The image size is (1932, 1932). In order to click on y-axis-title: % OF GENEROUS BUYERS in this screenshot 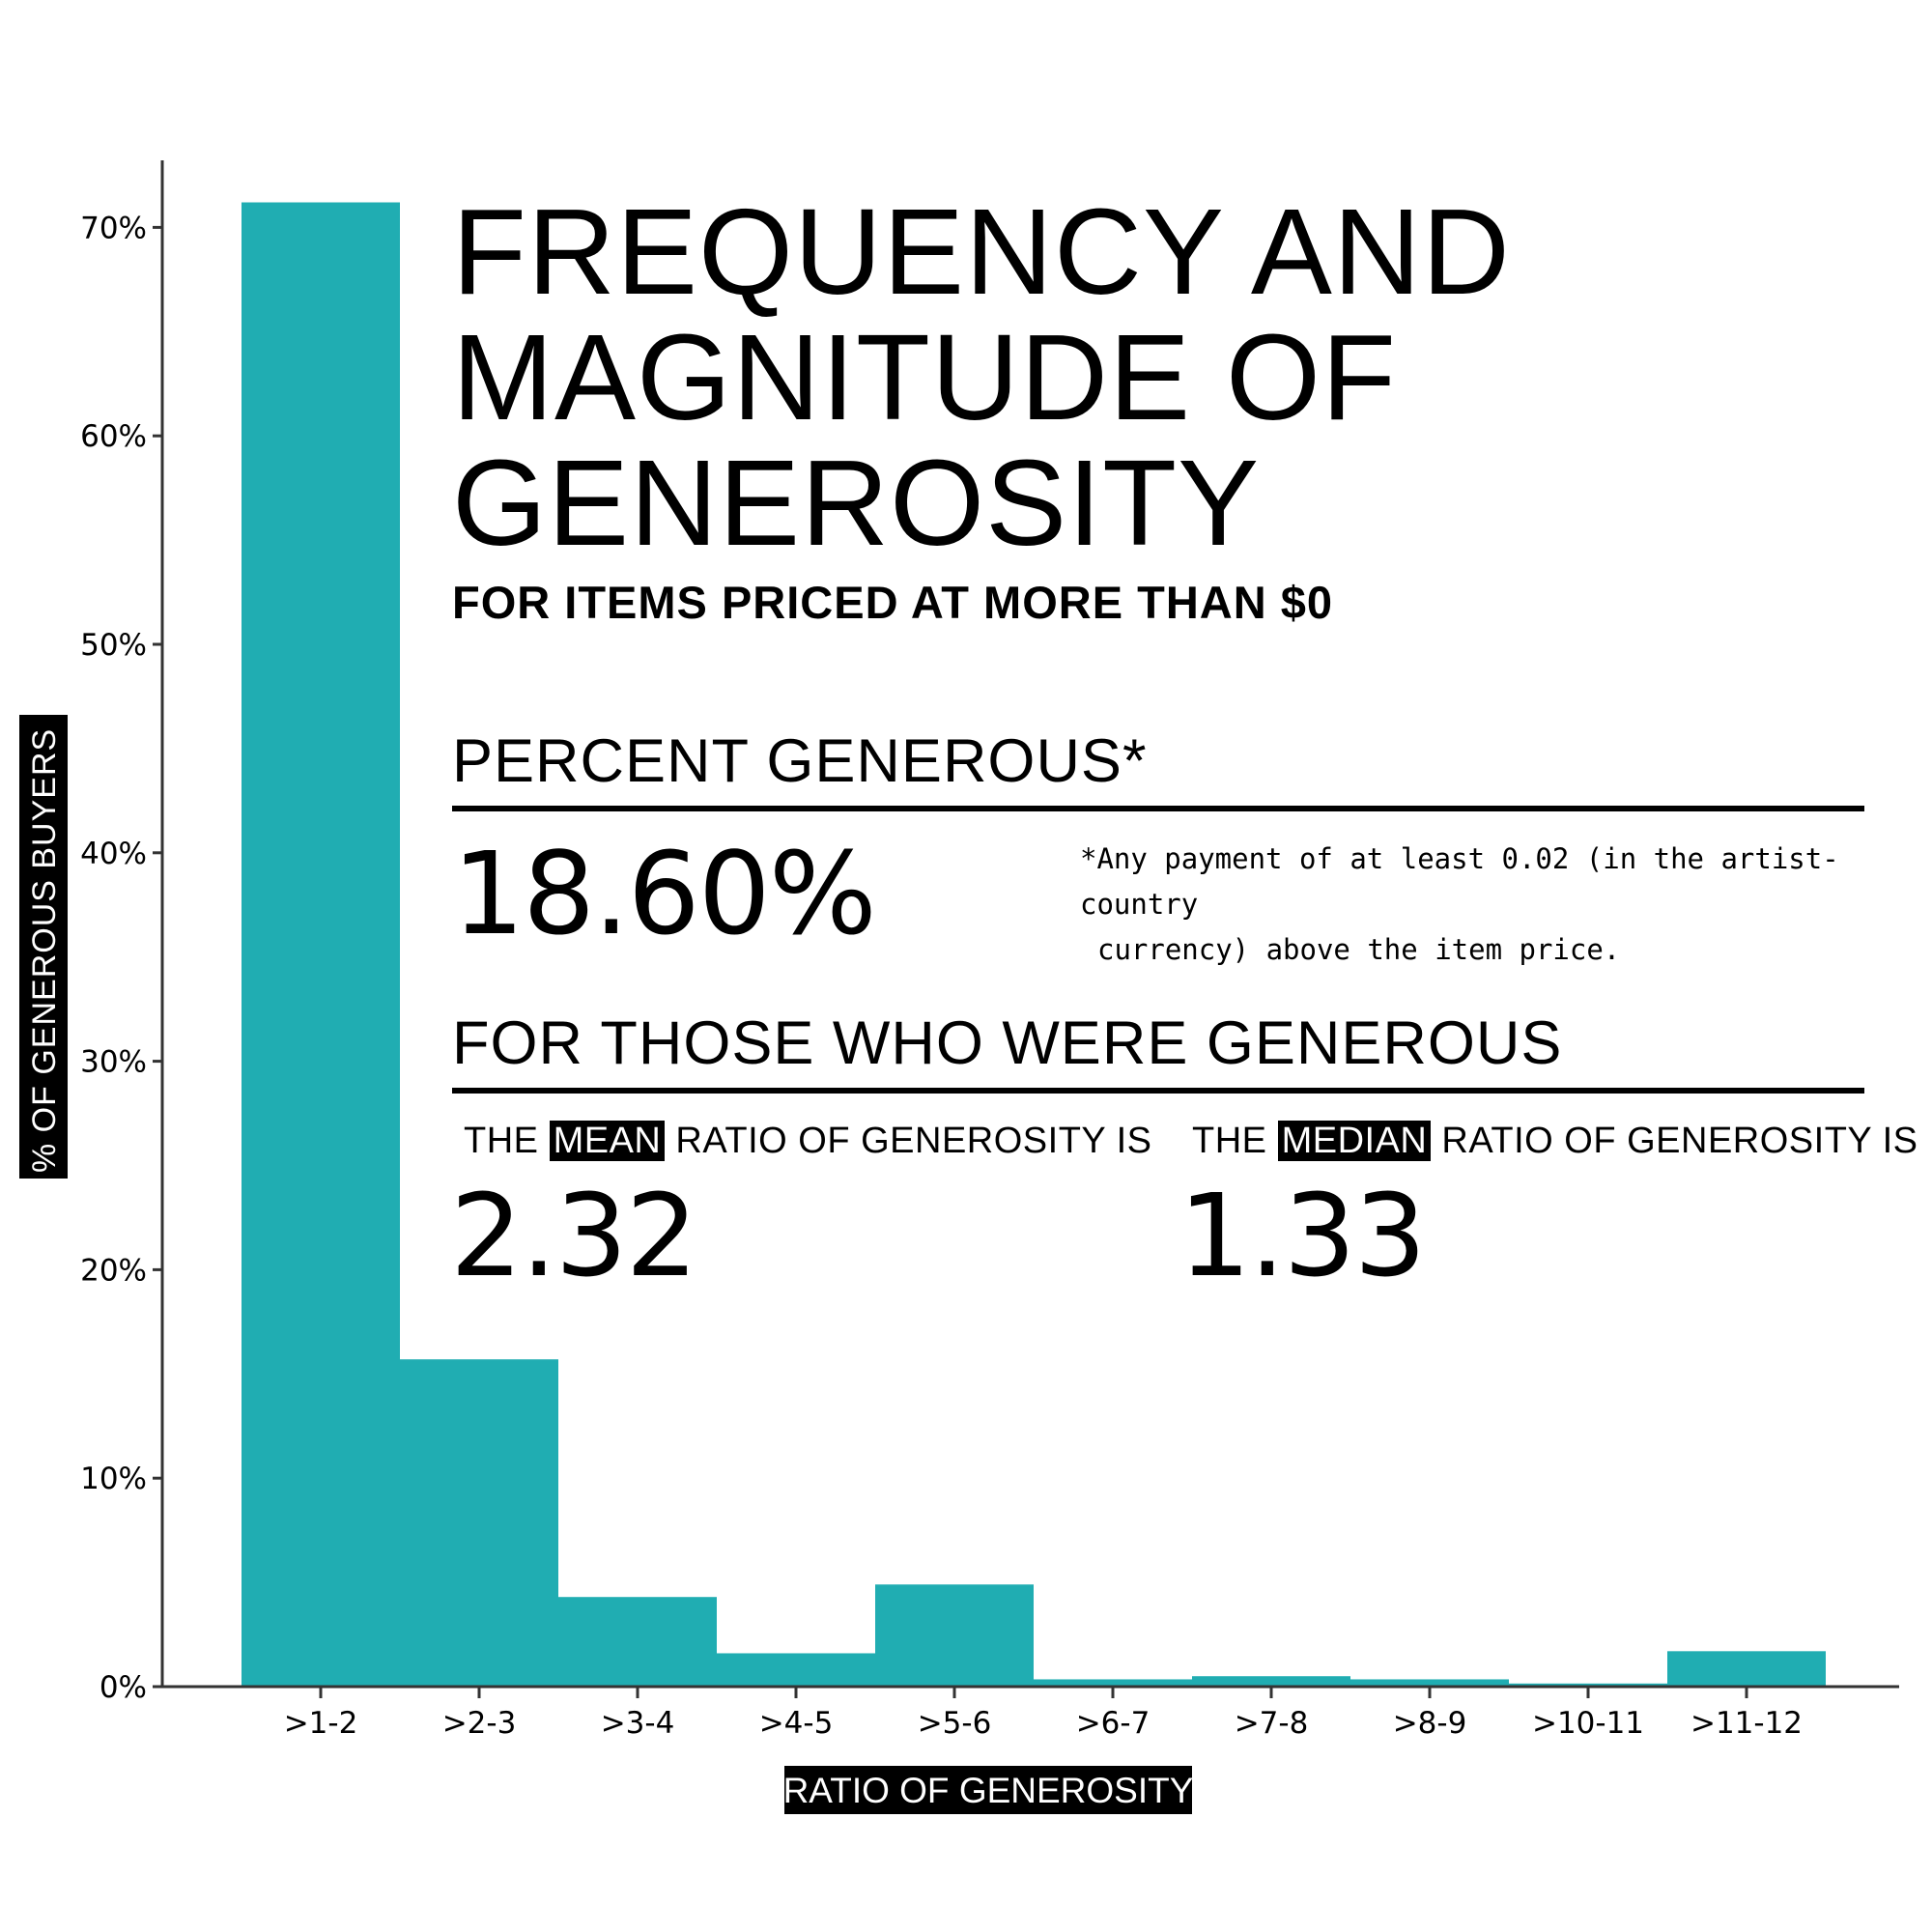, I will do `click(43, 947)`.